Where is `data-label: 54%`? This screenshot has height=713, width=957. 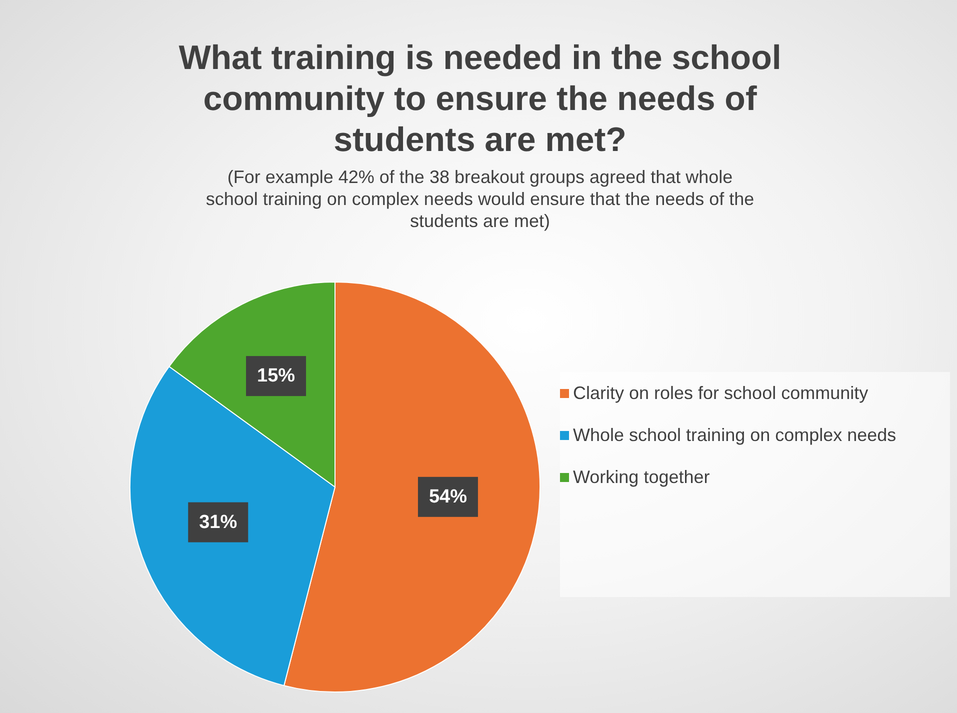 data-label: 54% is located at coordinates (448, 497).